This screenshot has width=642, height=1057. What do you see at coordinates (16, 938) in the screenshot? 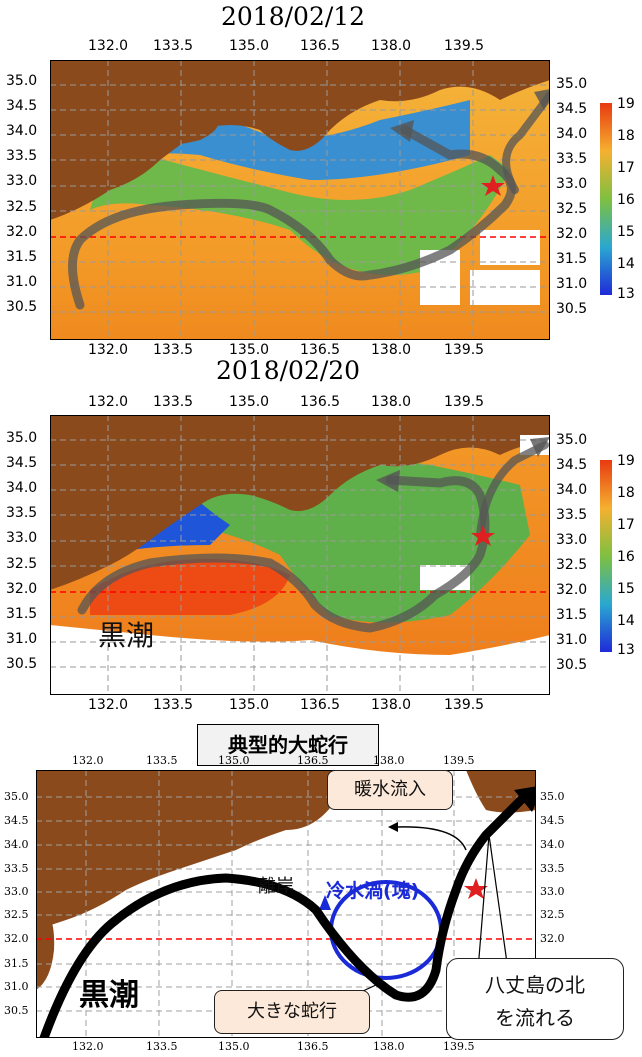
I see `panel3-lat-tick: 32.0` at bounding box center [16, 938].